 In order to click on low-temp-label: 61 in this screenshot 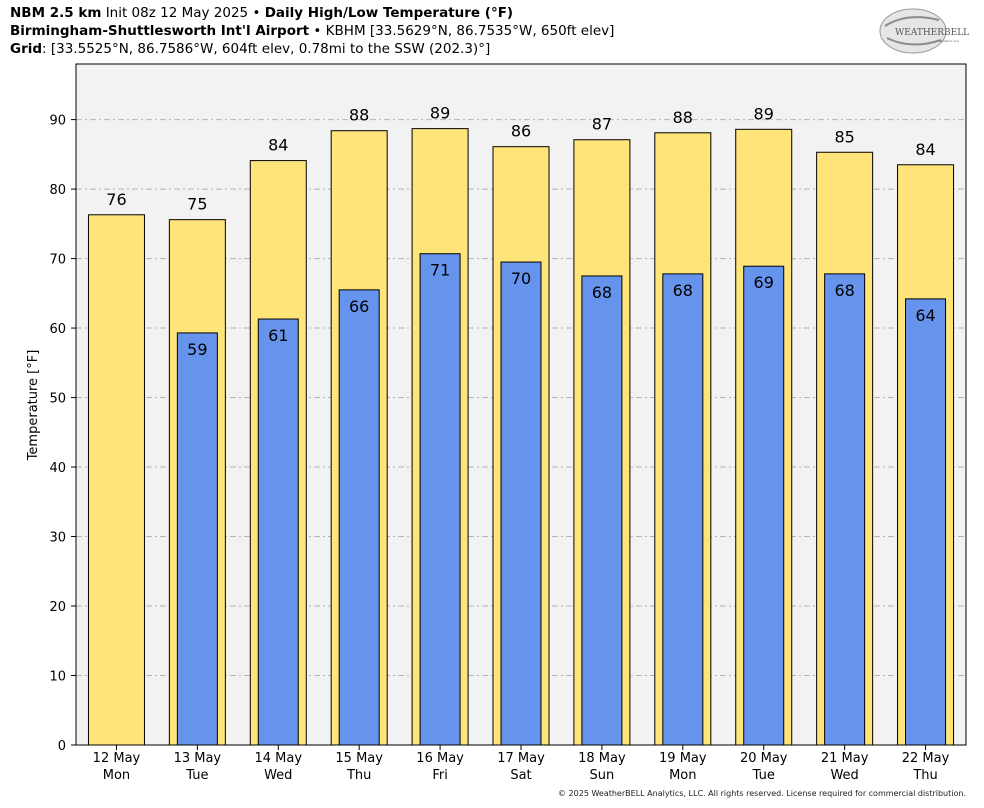, I will do `click(278, 335)`.